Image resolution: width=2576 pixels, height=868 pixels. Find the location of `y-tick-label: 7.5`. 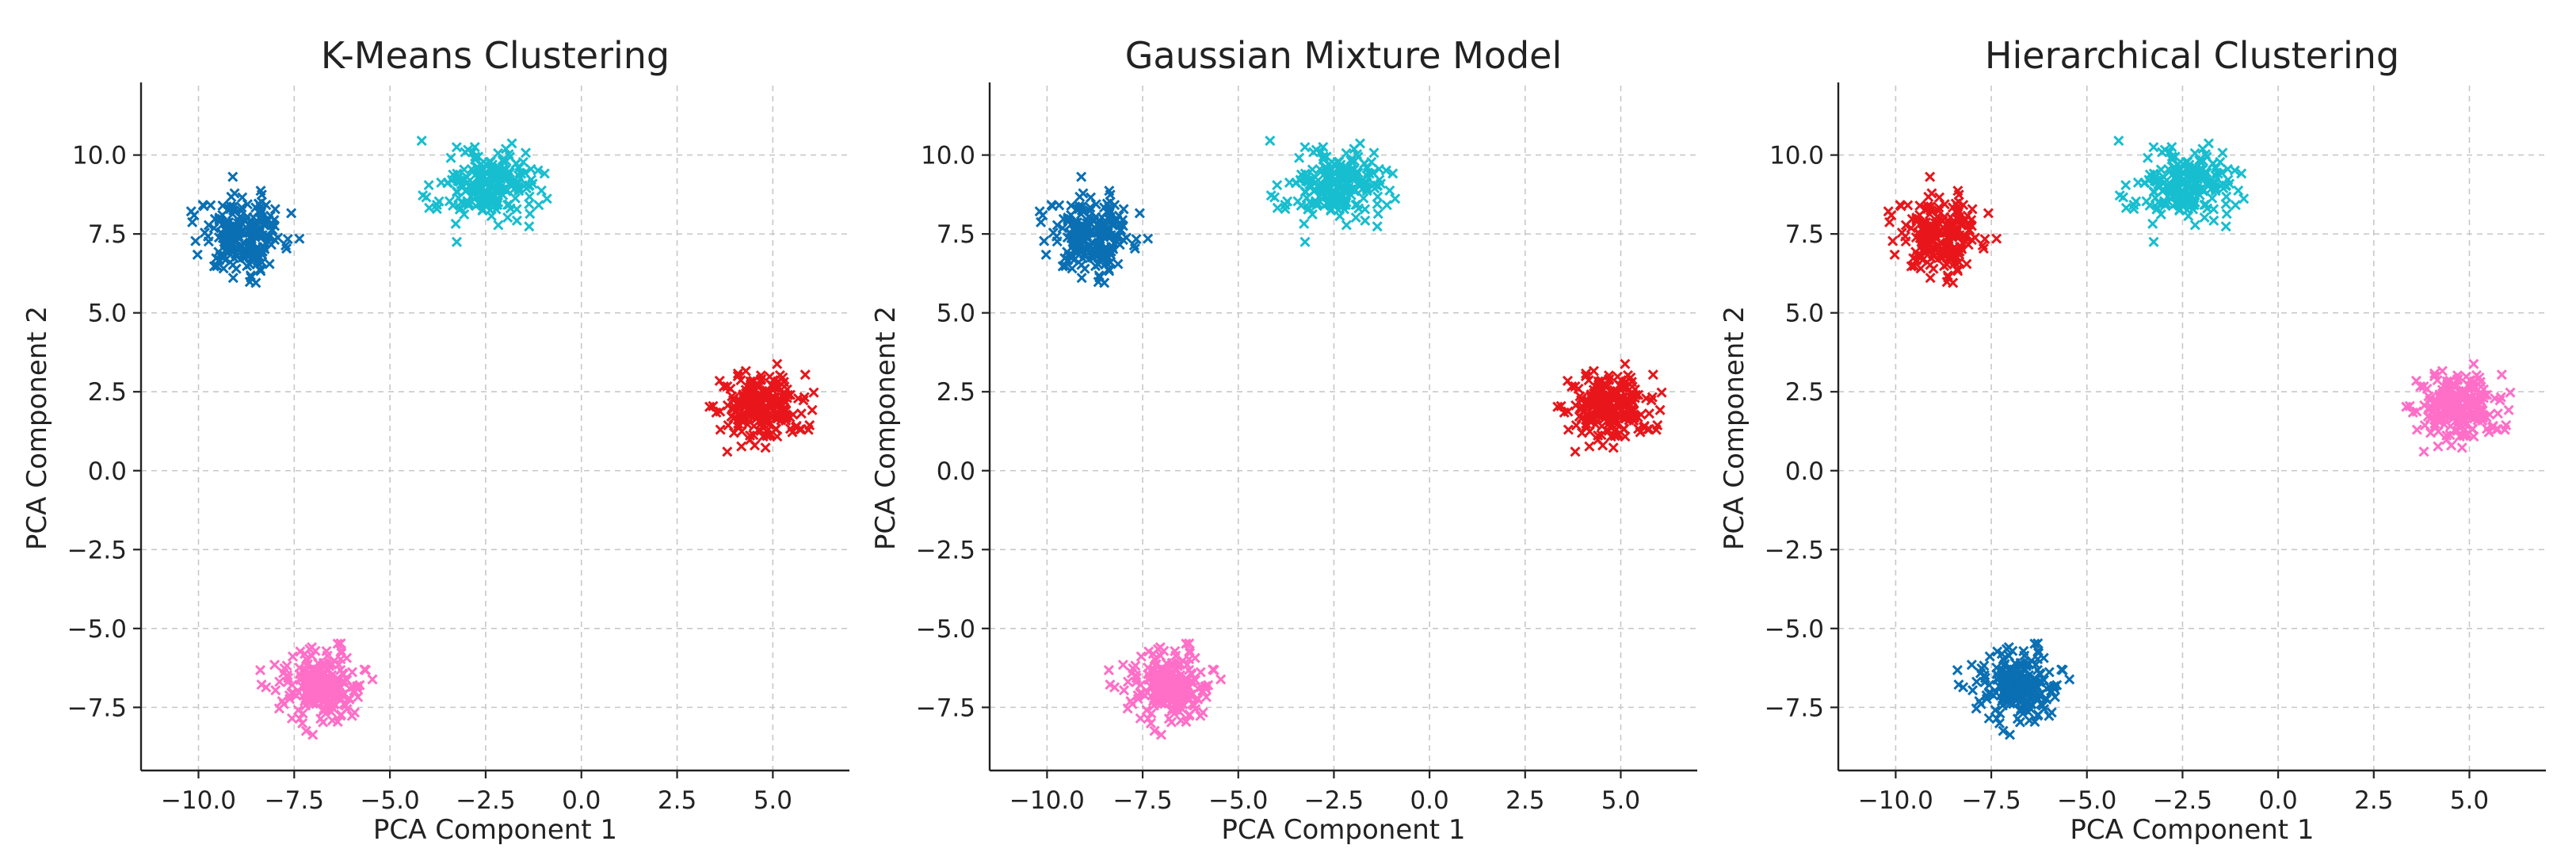

y-tick-label: 7.5 is located at coordinates (956, 234).